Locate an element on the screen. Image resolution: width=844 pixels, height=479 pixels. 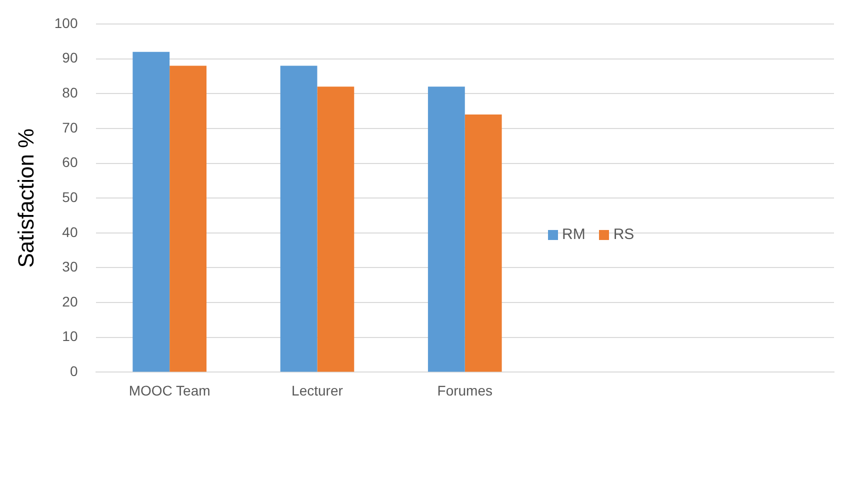
y-tick-label: 50 is located at coordinates (70, 196).